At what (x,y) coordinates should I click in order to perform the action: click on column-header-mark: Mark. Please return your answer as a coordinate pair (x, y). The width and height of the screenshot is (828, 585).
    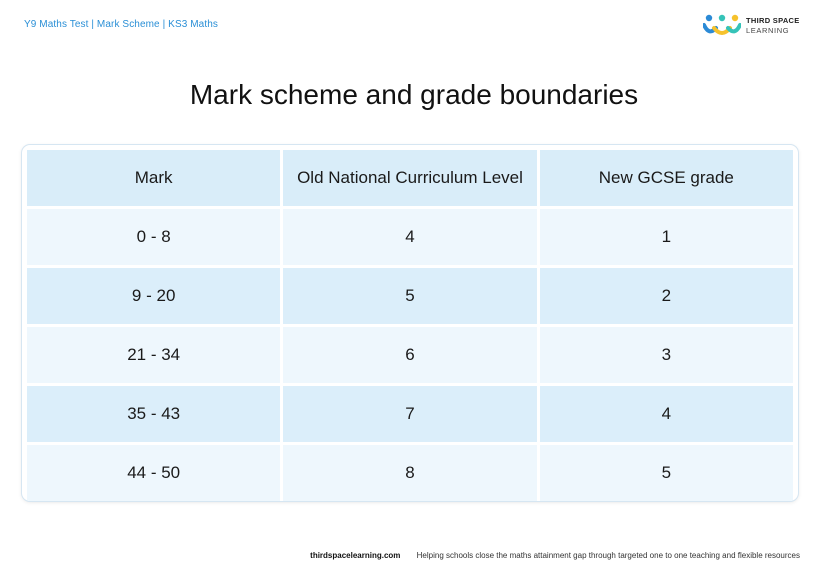
    Looking at the image, I should click on (154, 178).